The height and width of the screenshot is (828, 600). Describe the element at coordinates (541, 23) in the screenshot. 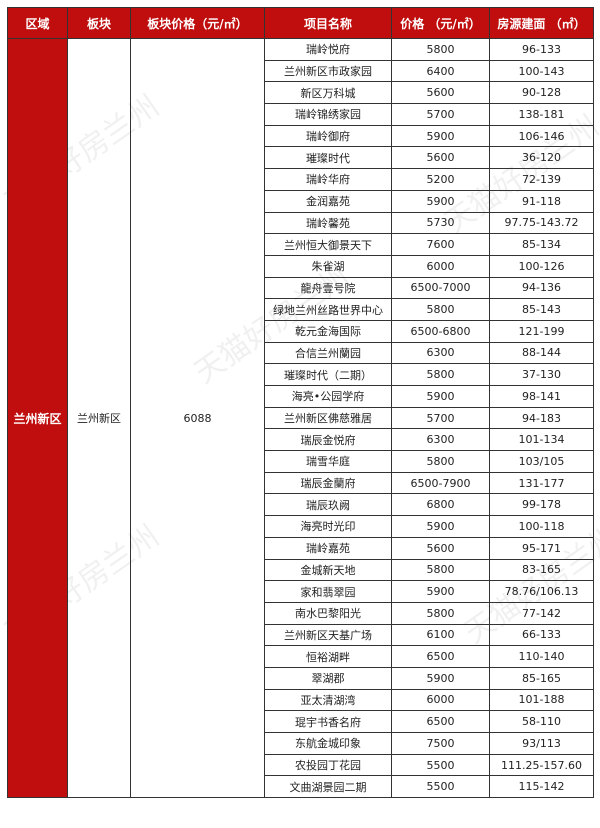

I see `header-area: 房源建面 （㎡）` at that location.